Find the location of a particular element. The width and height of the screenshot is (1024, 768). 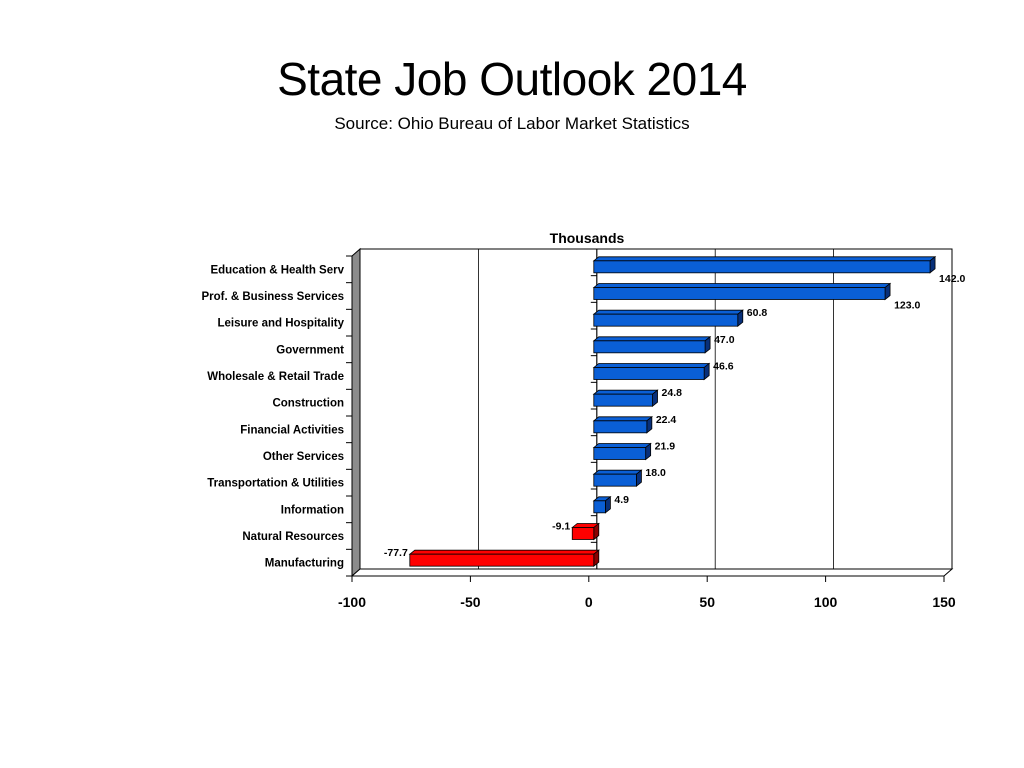

category-label: Transportation & Utilities is located at coordinates (275, 484).